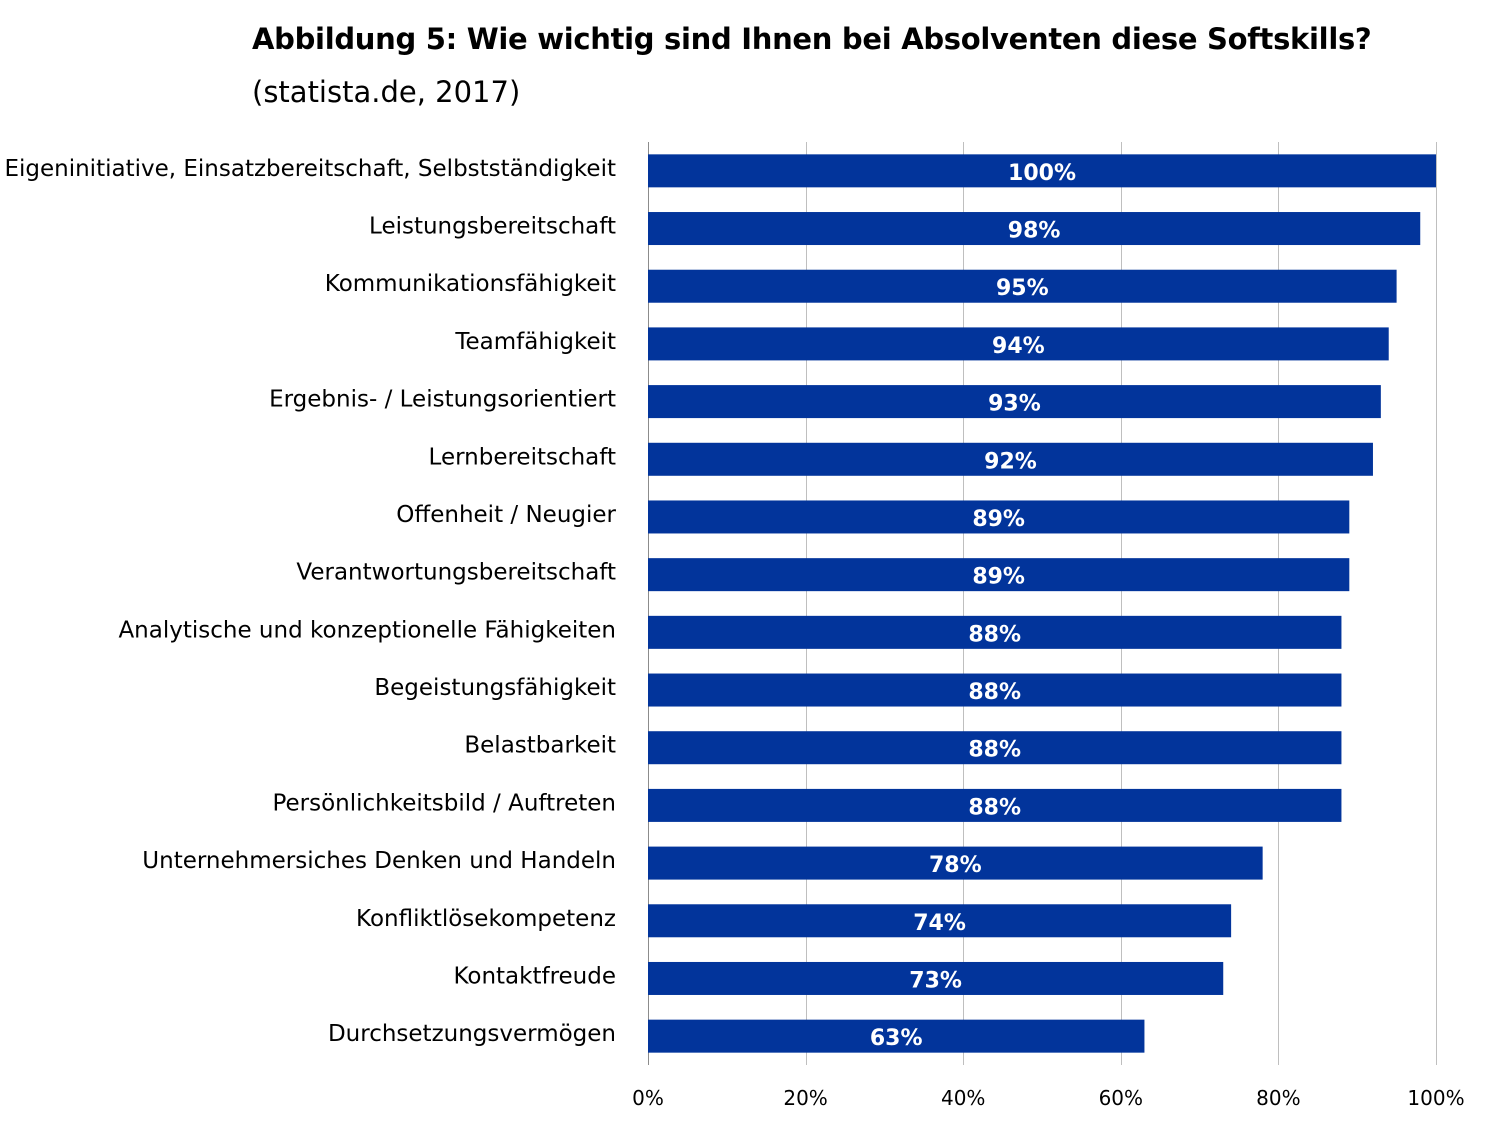  Describe the element at coordinates (442, 400) in the screenshot. I see `category-label: Ergebnis- / Leistungsorientiert` at that location.